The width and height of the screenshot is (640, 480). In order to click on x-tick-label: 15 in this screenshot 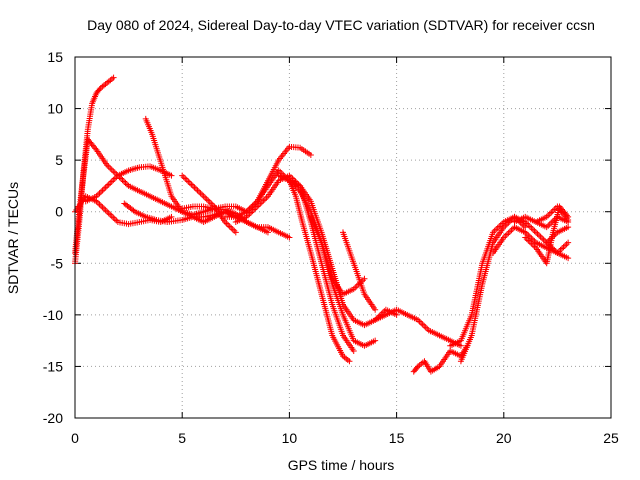, I will do `click(397, 438)`.